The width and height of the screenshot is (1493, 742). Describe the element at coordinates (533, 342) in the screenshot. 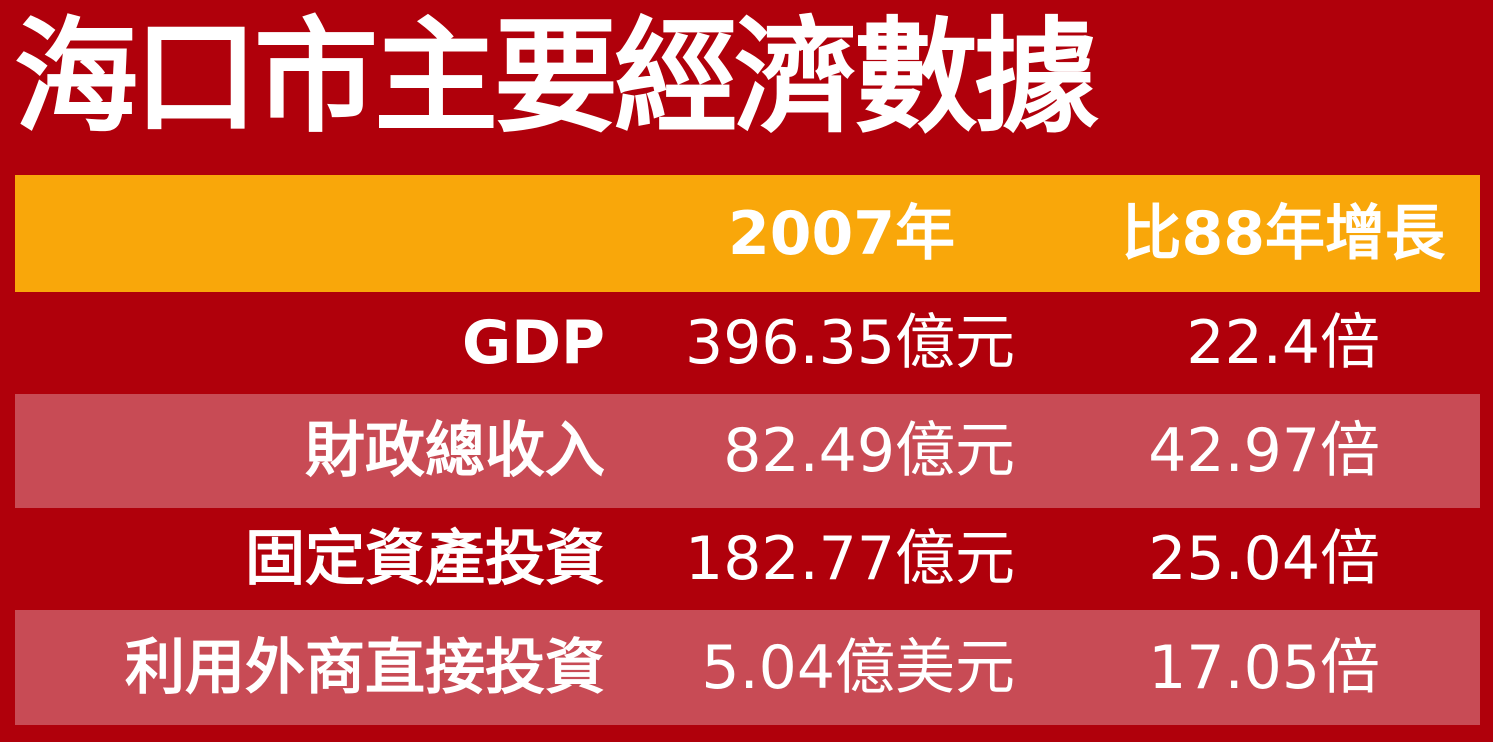

I see `row-label: GDP` at that location.